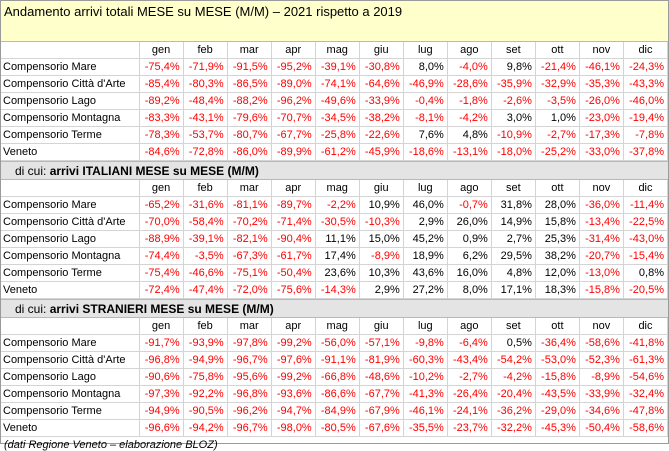 This screenshot has height=451, width=669. Describe the element at coordinates (381, 67) in the screenshot. I see `value-cell: -30,8%` at that location.